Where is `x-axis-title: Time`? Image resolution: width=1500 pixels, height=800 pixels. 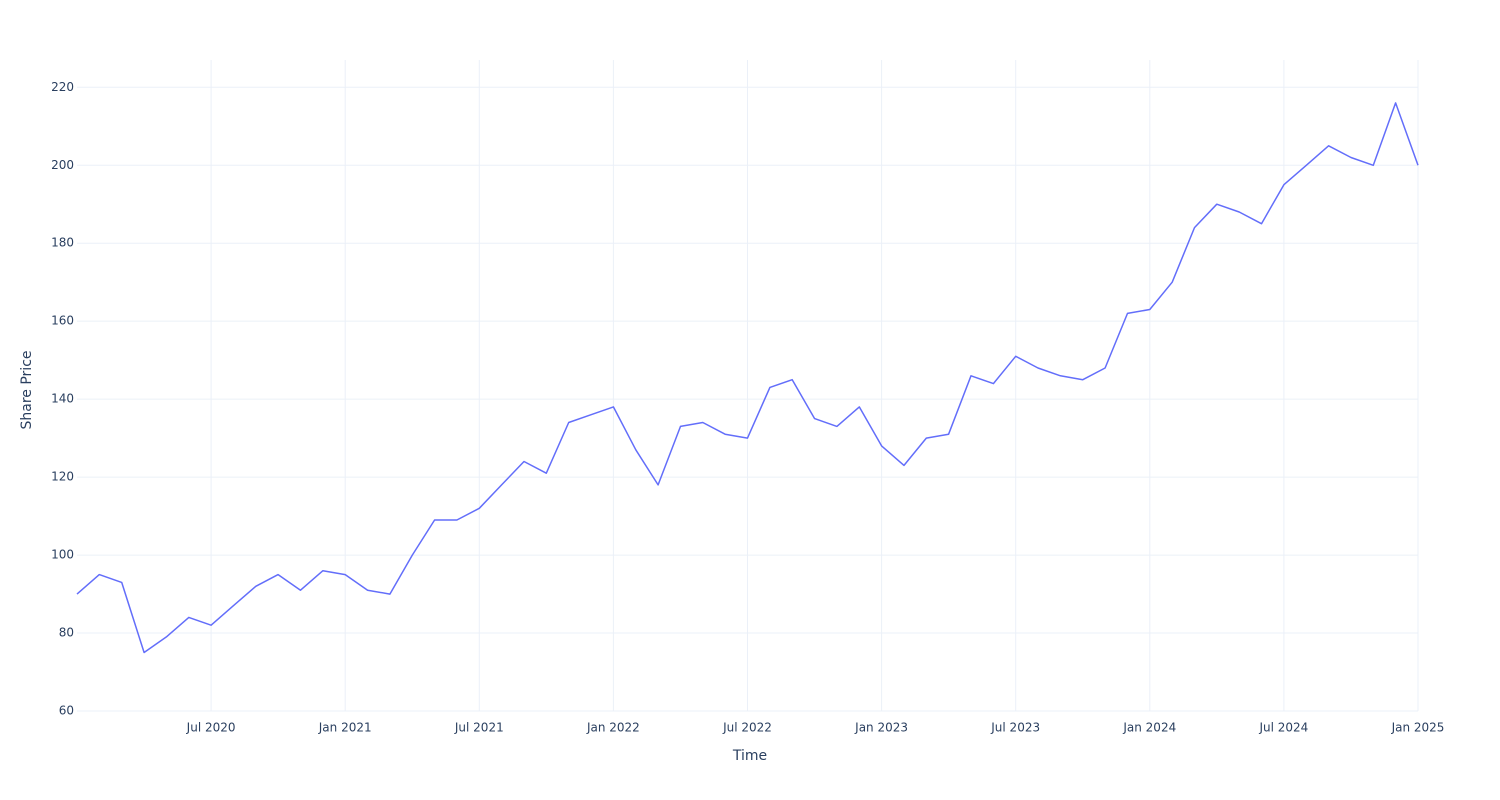
x-axis-title: Time is located at coordinates (749, 756).